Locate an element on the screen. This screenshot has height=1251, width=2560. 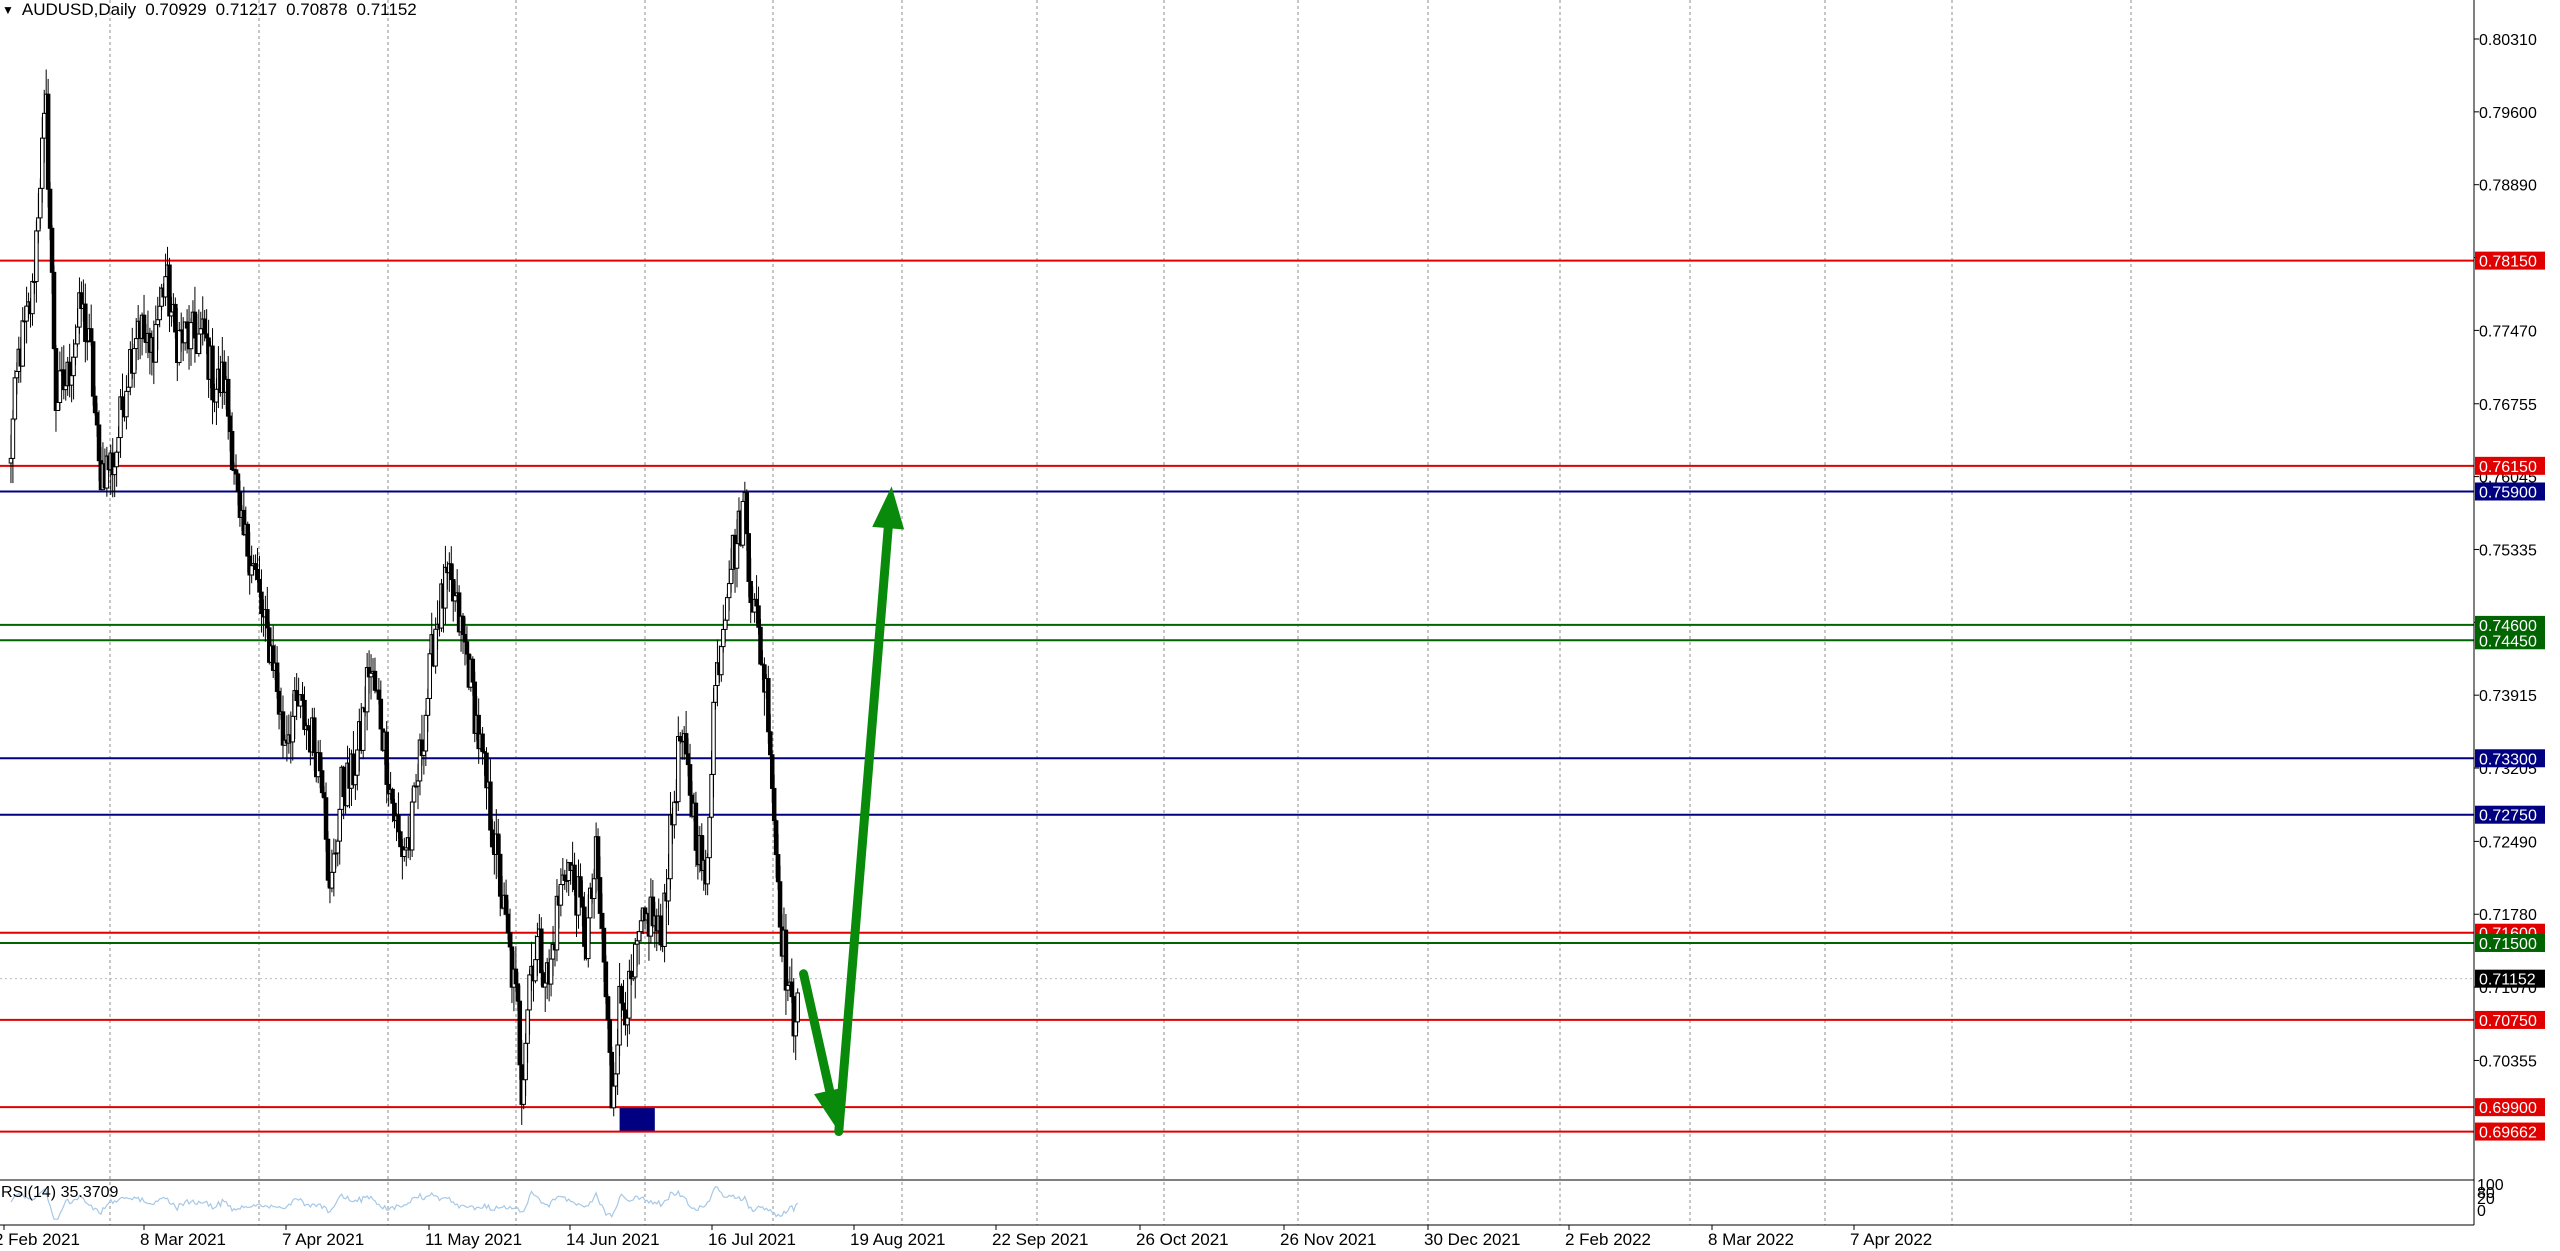
time-tick-label: 7 Apr 2021 is located at coordinates (323, 1239).